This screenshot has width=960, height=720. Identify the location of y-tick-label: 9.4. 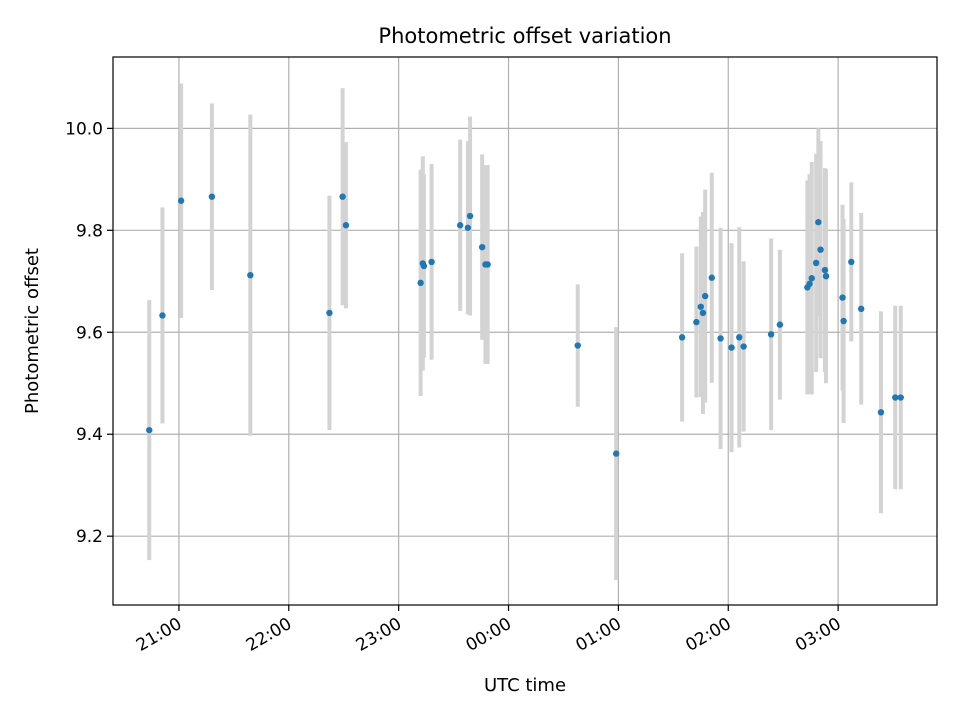
(89, 435).